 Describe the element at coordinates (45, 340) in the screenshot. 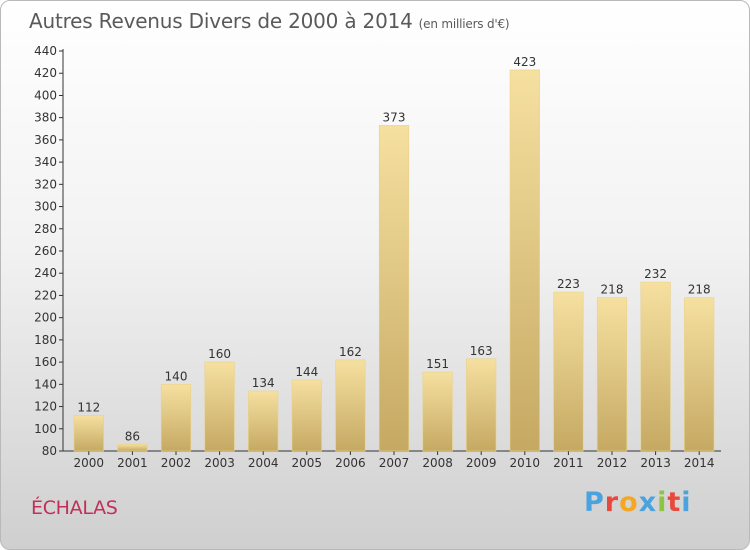

I see `y-tick-label: 180` at that location.